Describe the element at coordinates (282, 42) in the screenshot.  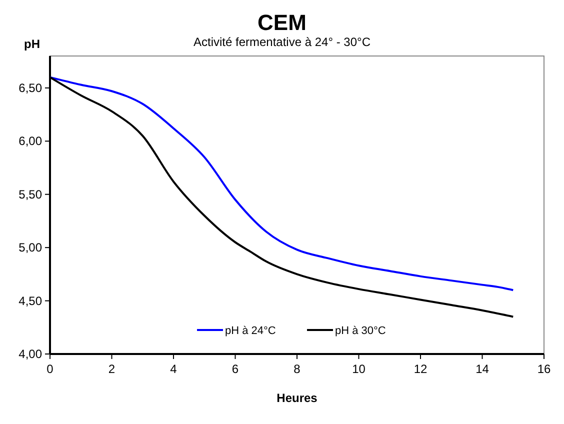
I see `chart-subtitle: Activité fermentative à 24° - 30°C` at that location.